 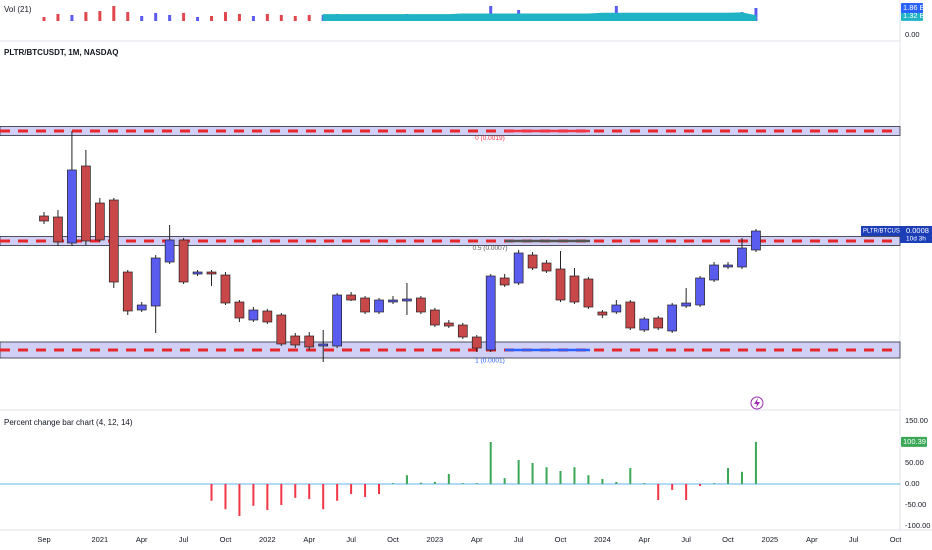 What do you see at coordinates (916, 420) in the screenshot?
I see `y-tick-label: 150.00` at bounding box center [916, 420].